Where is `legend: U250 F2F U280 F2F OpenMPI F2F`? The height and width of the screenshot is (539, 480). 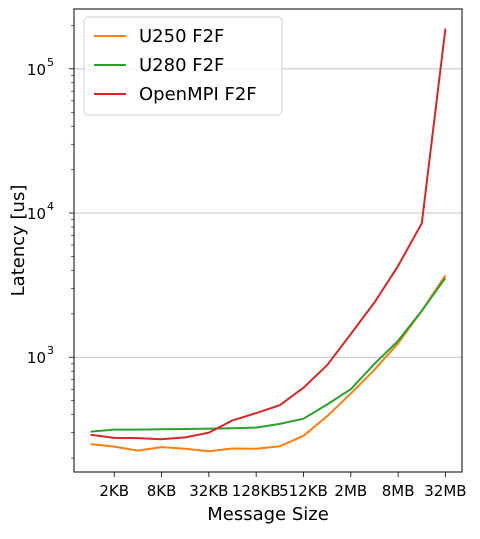
legend: U250 F2F U280 F2F OpenMPI F2F is located at coordinates (183, 66).